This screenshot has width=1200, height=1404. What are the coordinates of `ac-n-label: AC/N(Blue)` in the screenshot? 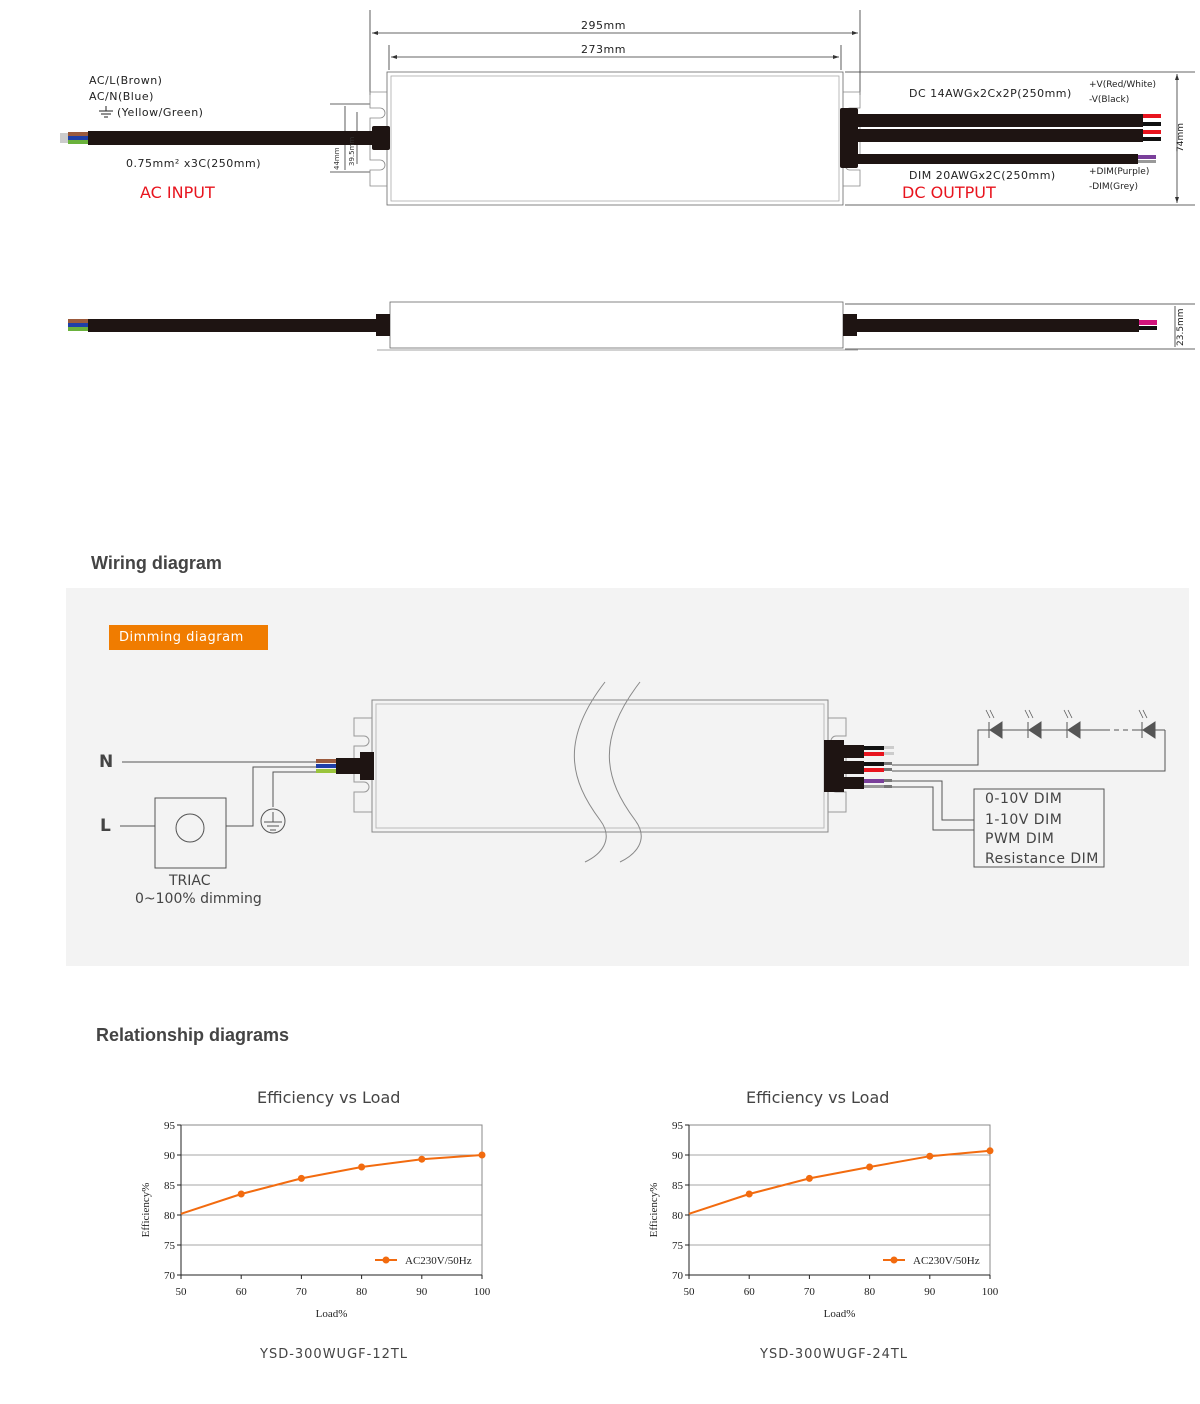 It's located at (121, 96).